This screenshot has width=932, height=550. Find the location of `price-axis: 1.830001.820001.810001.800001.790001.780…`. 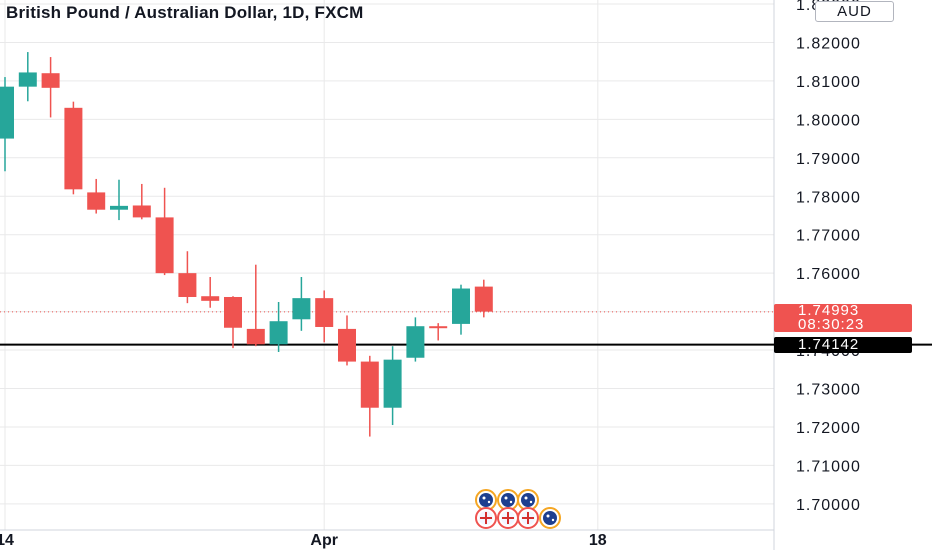

price-axis: 1.830001.820001.810001.800001.790001.780… is located at coordinates (828, 257).